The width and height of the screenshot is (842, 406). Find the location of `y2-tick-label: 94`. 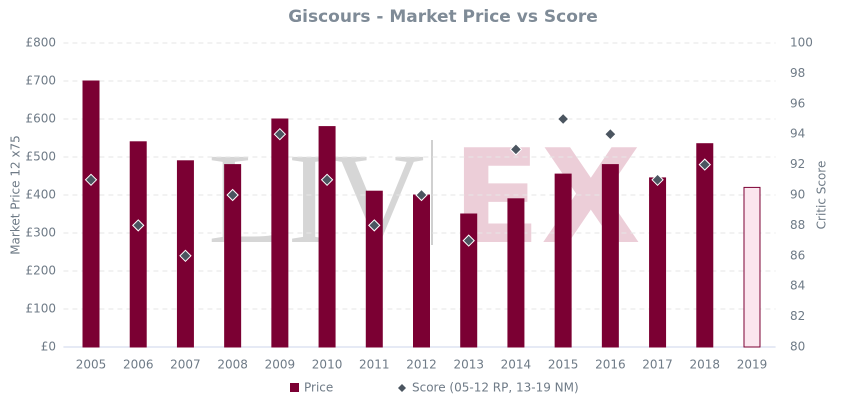

y2-tick-label: 94 is located at coordinates (797, 134).